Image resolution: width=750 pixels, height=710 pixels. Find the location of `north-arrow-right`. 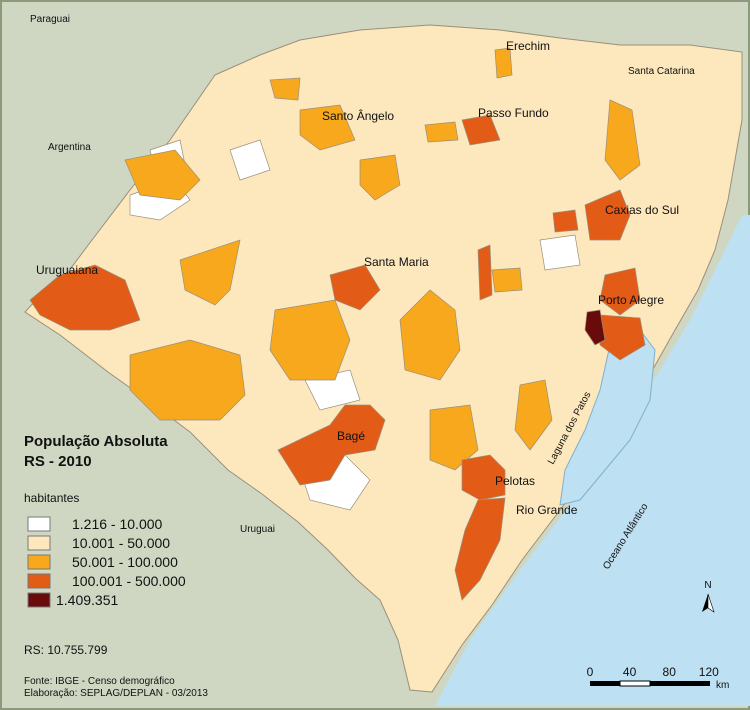

north-arrow-right is located at coordinates (711, 603).